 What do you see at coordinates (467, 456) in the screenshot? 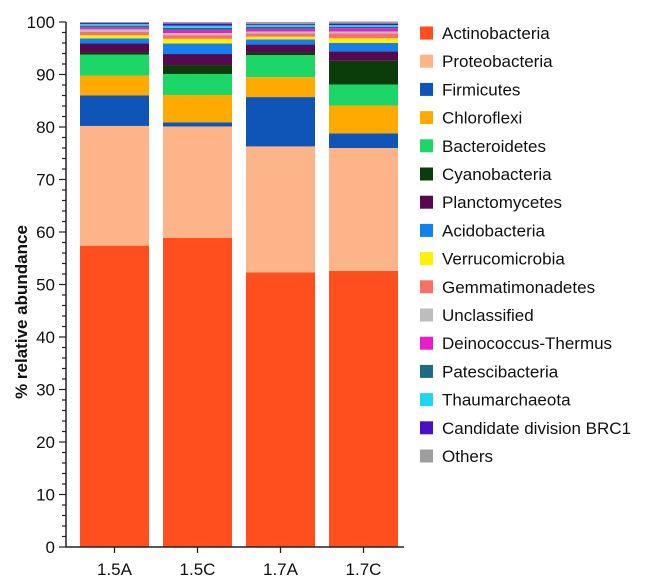
I see `legend-label: Others` at bounding box center [467, 456].